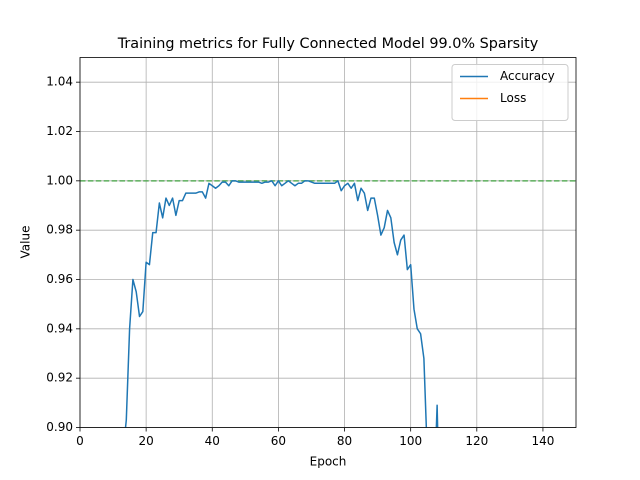 This screenshot has height=480, width=640. What do you see at coordinates (80, 441) in the screenshot?
I see `x-tick-label: 0` at bounding box center [80, 441].